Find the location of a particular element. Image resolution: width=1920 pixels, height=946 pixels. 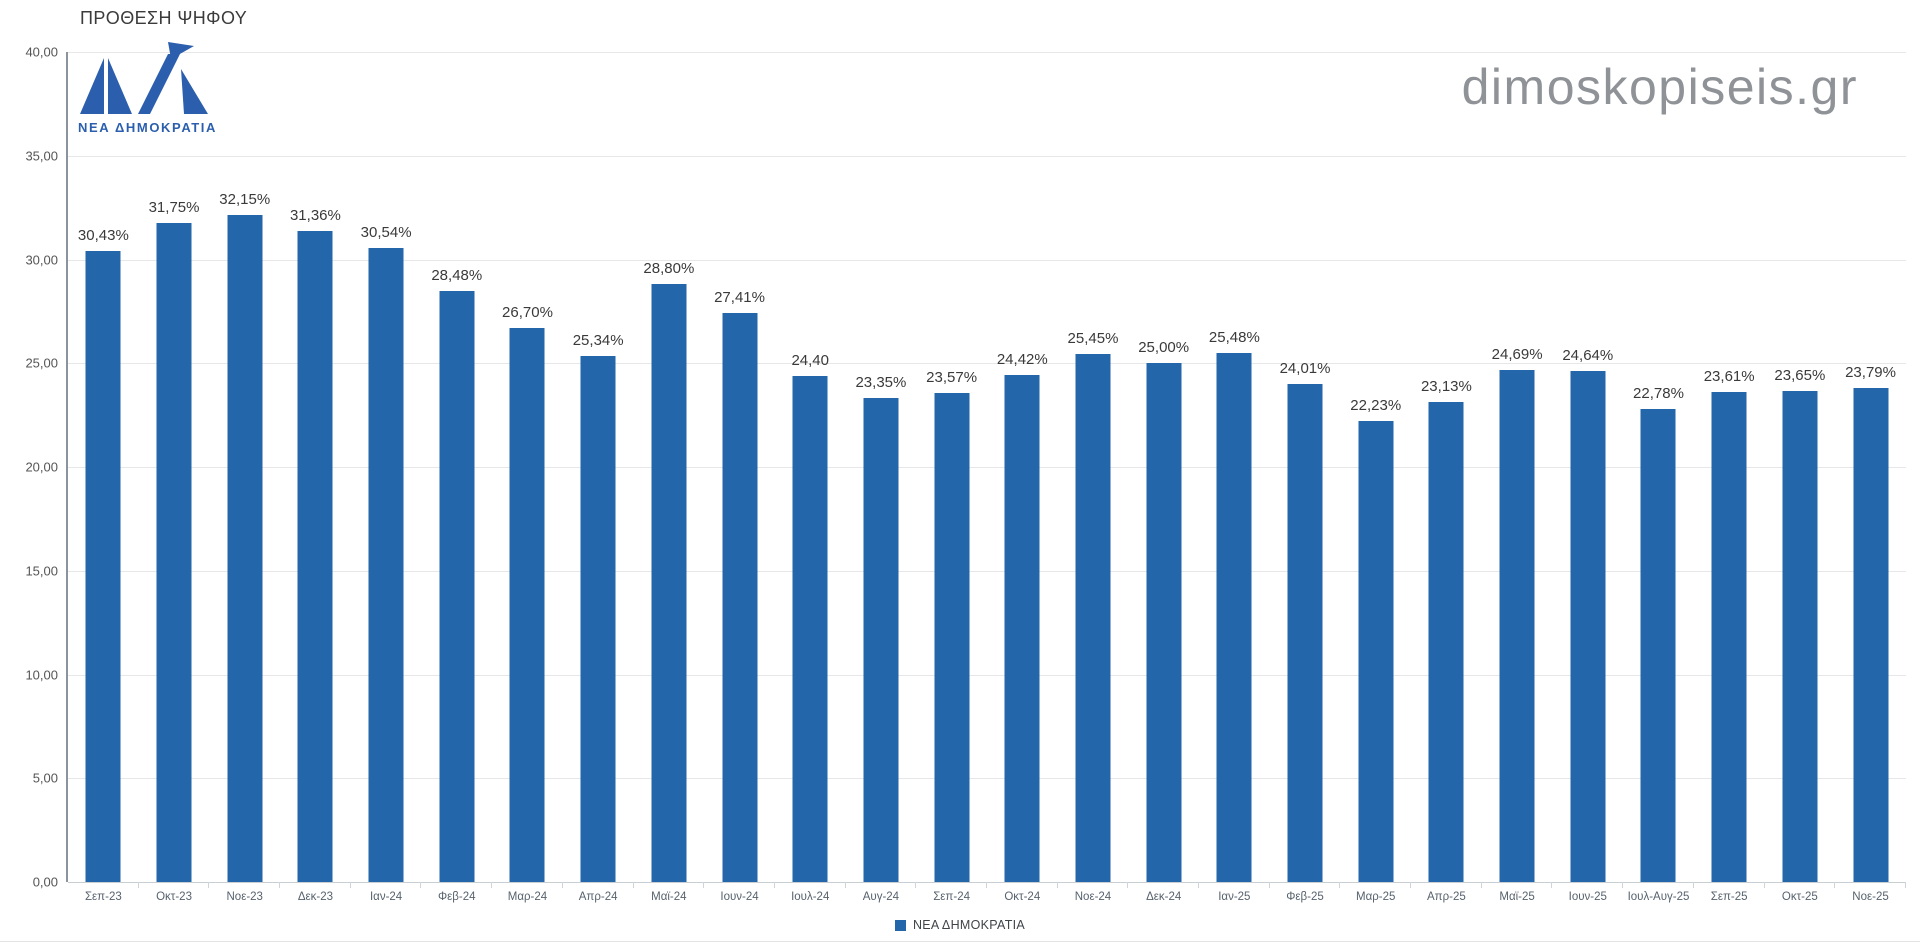

x-axis-label: Απρ-24 is located at coordinates (598, 897).